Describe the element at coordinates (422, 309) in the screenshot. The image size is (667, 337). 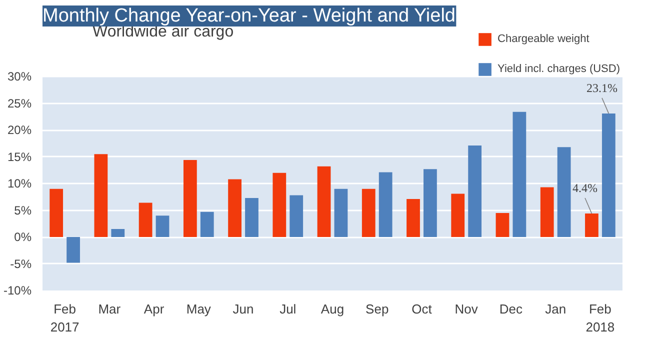
I see `x-tick-label: Oct` at that location.